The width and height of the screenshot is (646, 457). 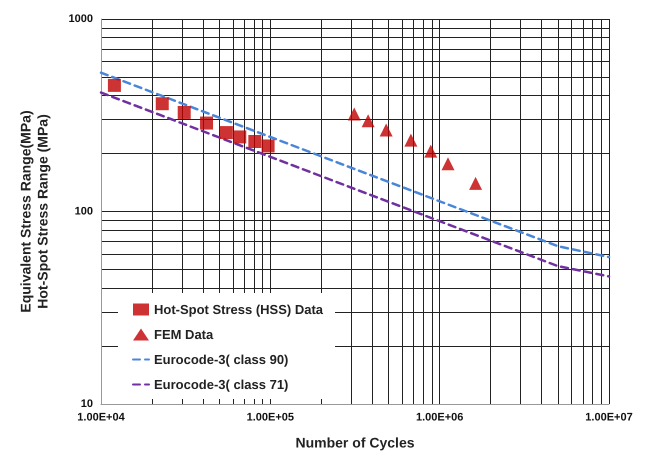 What do you see at coordinates (86, 404) in the screenshot?
I see `y-tick-label: 10` at bounding box center [86, 404].